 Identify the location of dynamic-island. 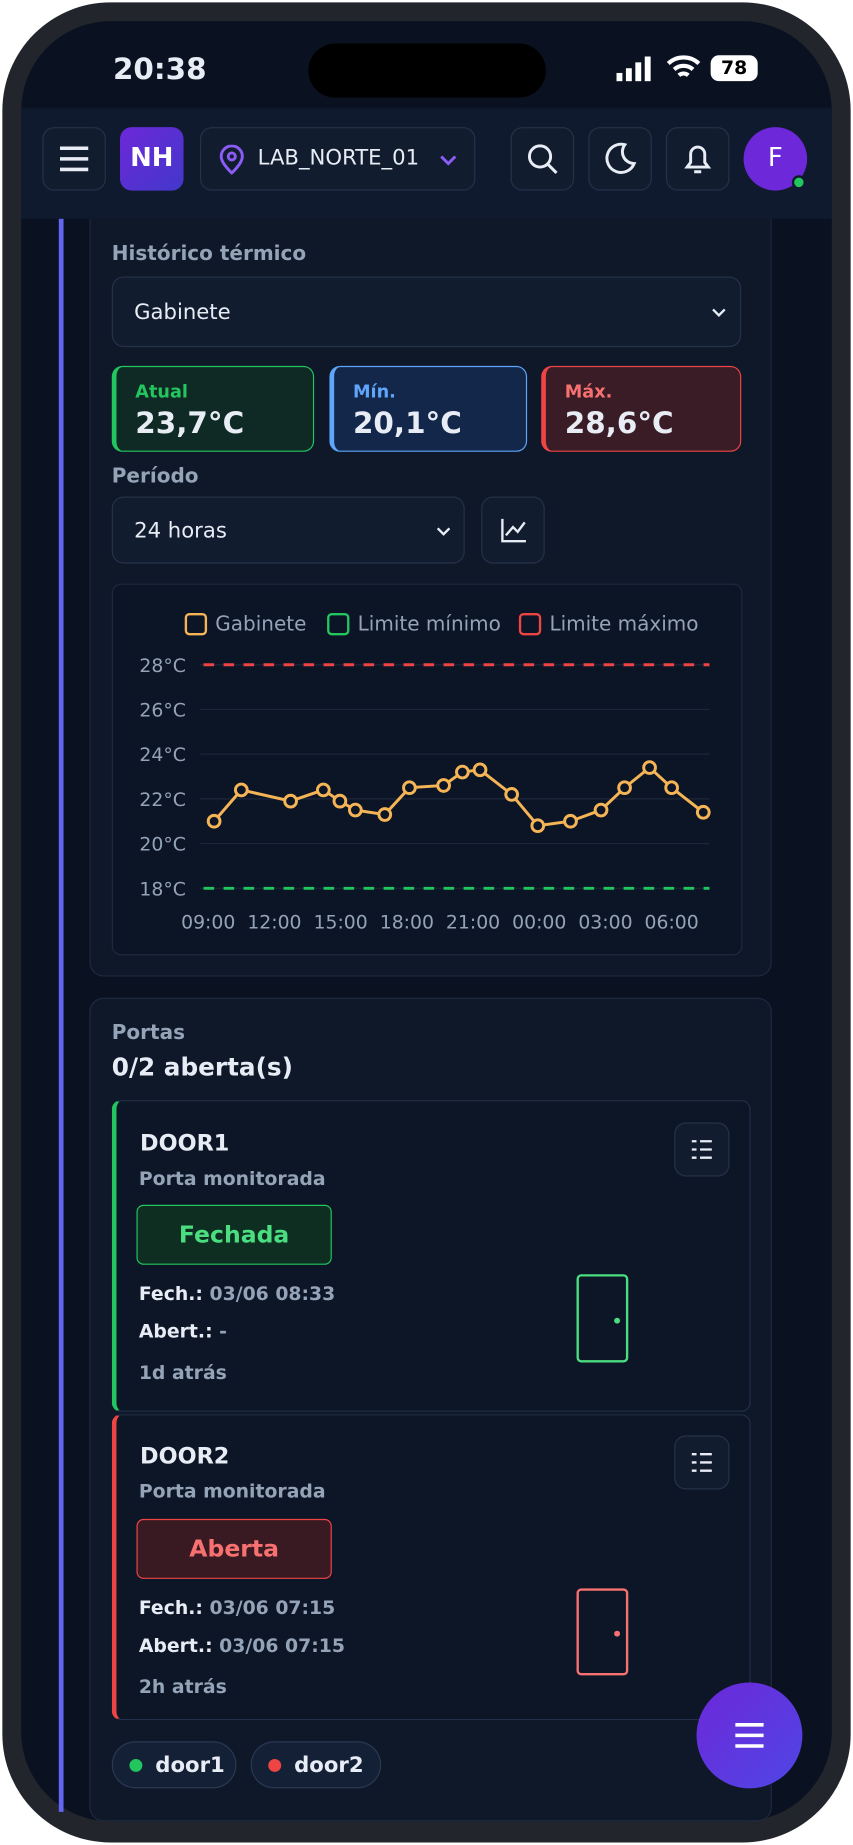
(427, 70).